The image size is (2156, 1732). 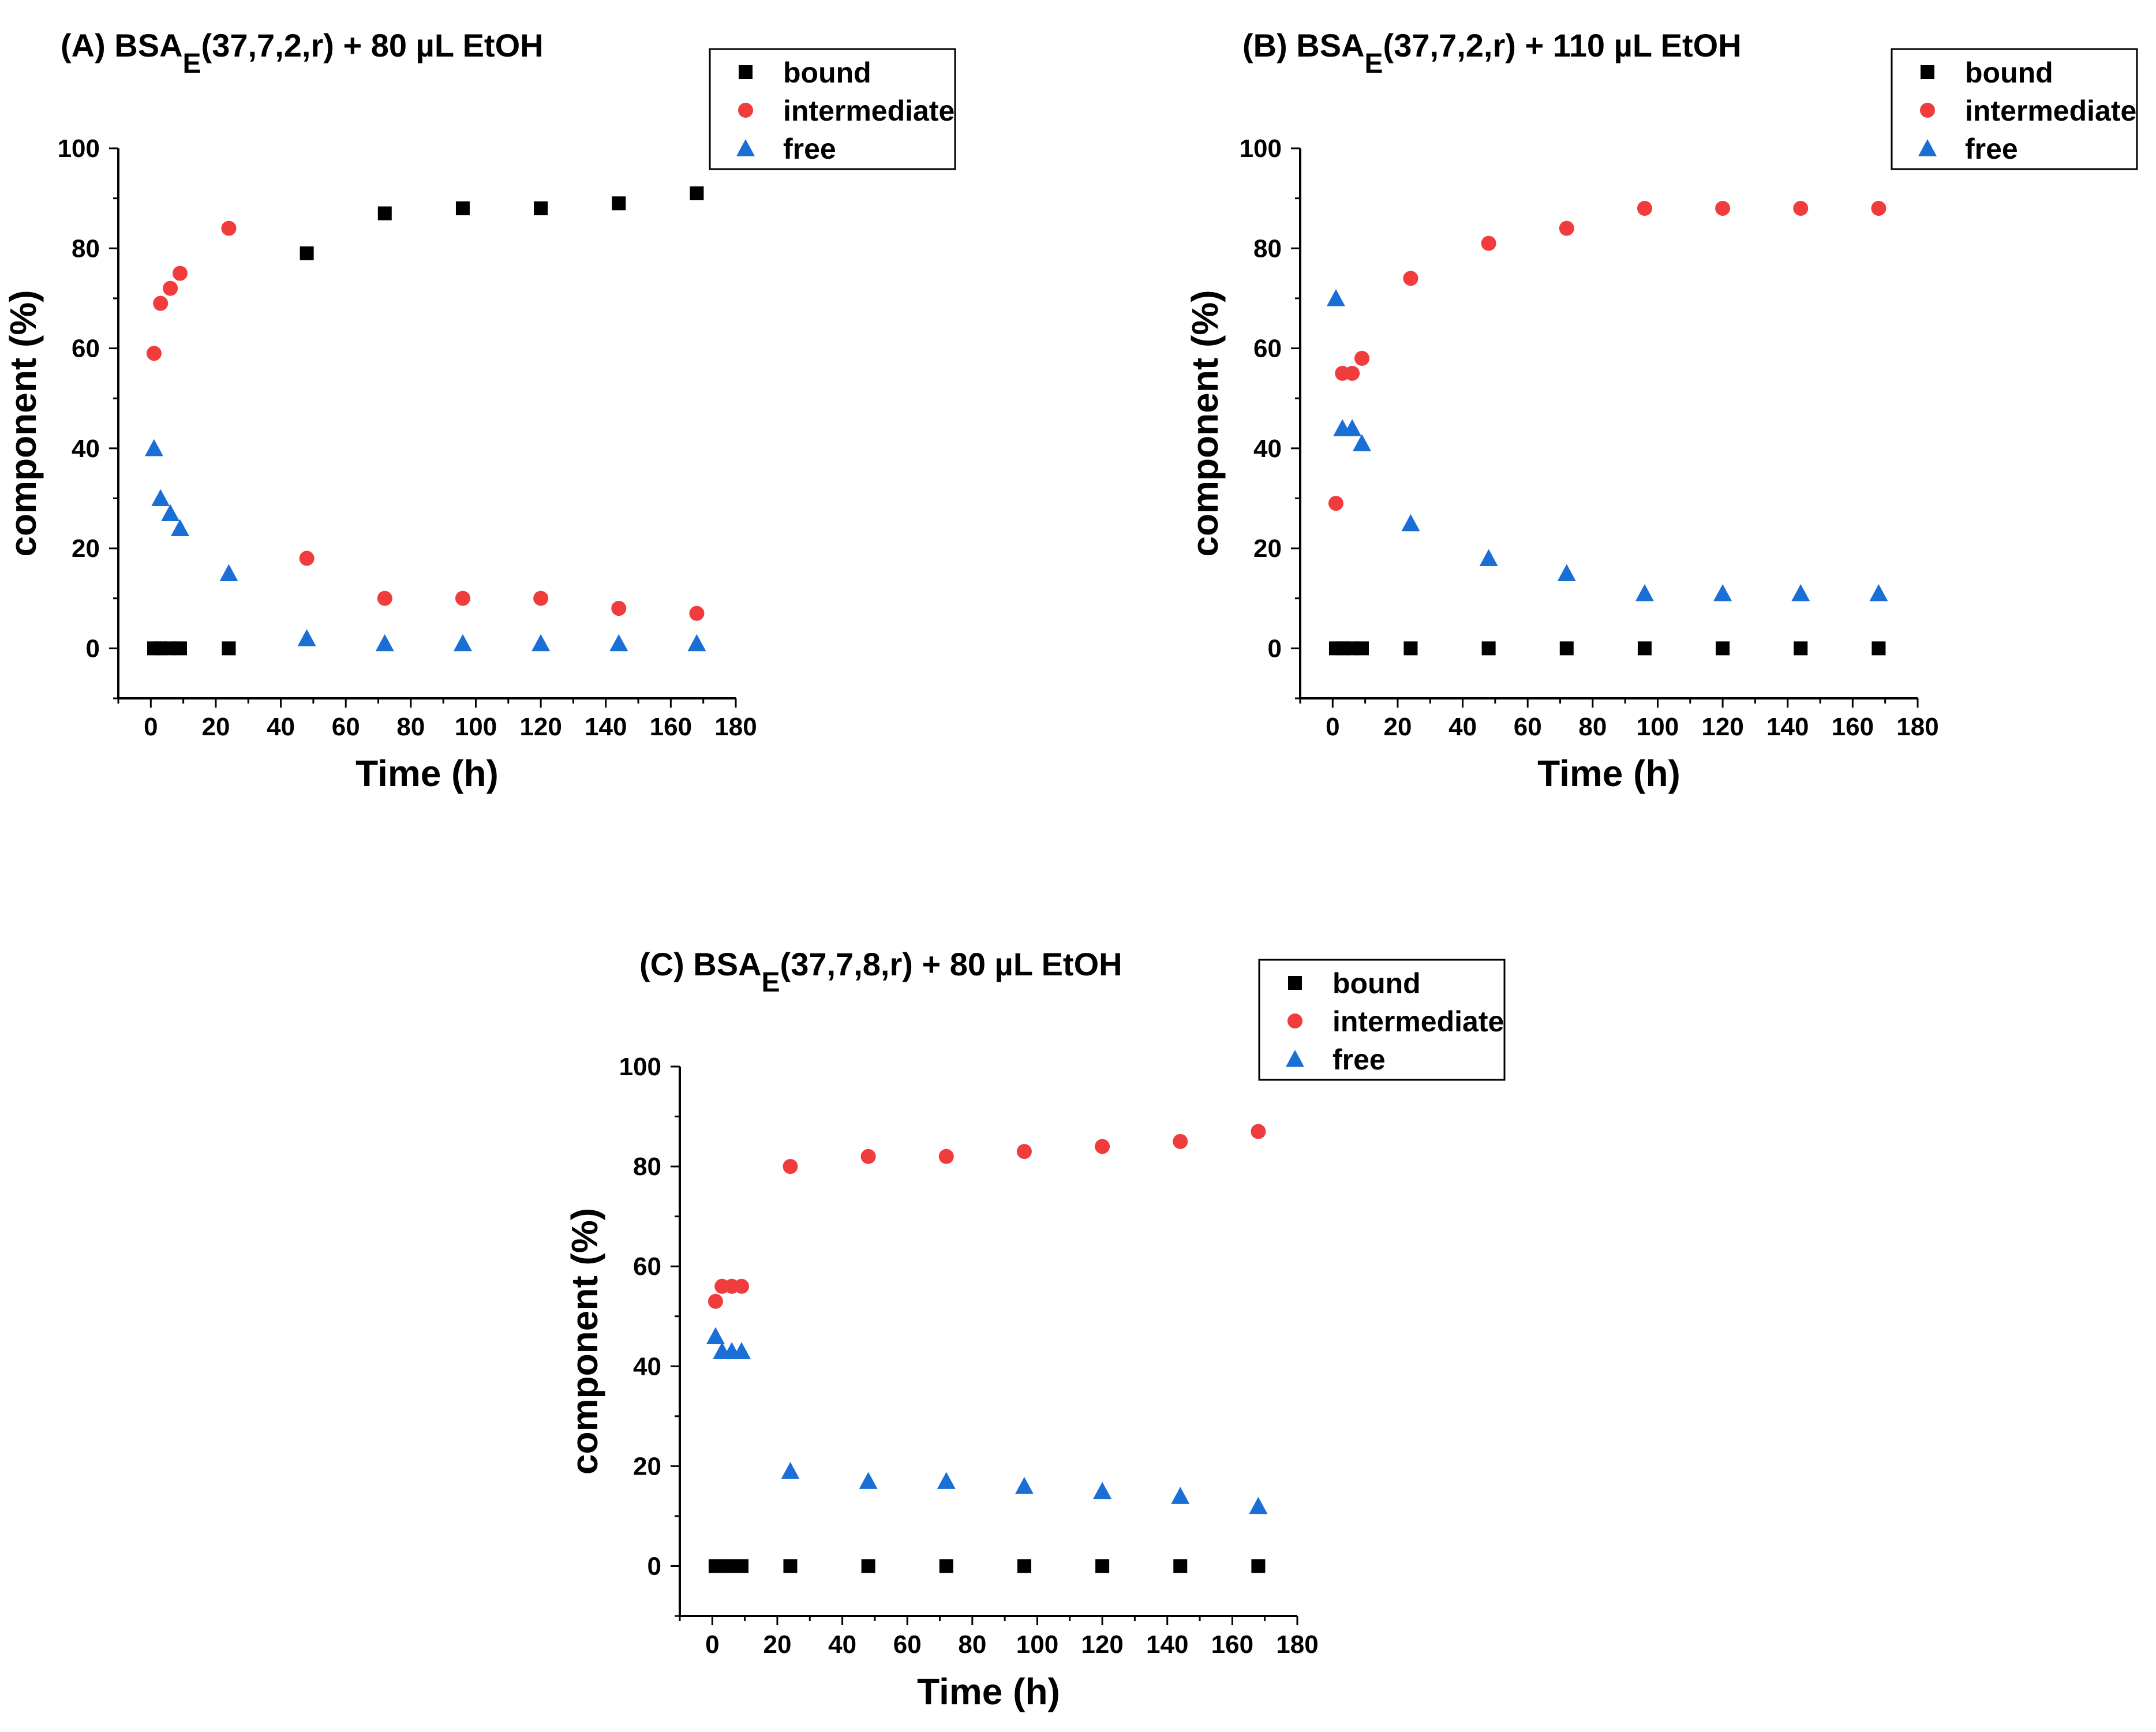 What do you see at coordinates (192, 63) in the screenshot?
I see `panel-a-title-subscript: E` at bounding box center [192, 63].